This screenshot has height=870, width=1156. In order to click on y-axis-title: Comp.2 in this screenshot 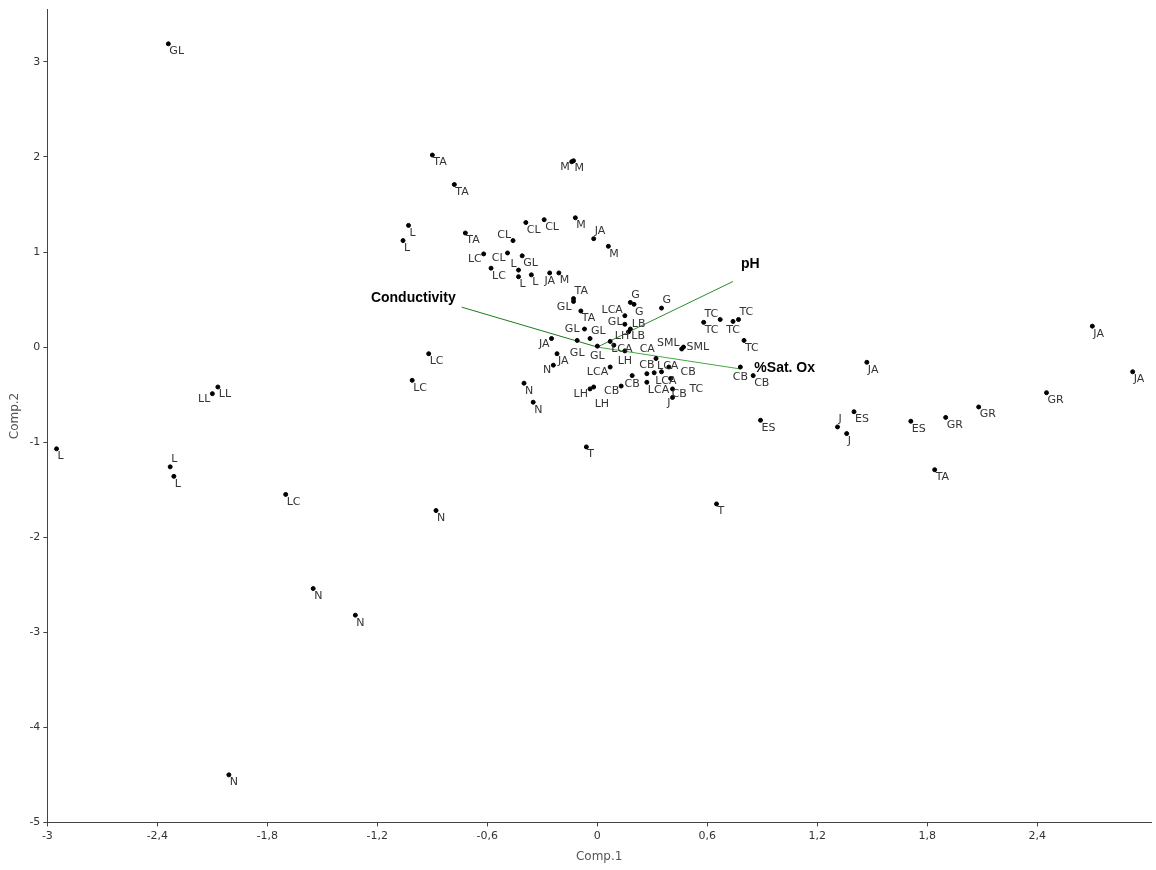, I will do `click(14, 416)`.